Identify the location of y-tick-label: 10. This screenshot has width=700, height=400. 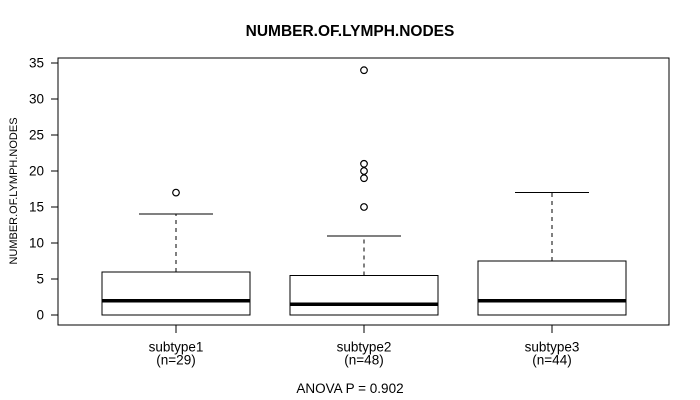
(36, 243).